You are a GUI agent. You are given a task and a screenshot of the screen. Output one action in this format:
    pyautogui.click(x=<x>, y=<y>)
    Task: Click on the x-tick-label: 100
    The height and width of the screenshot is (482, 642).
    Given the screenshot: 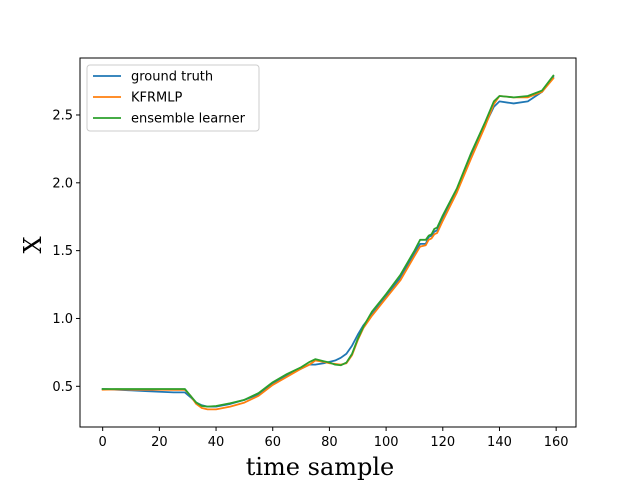 What is the action you would take?
    pyautogui.click(x=386, y=442)
    